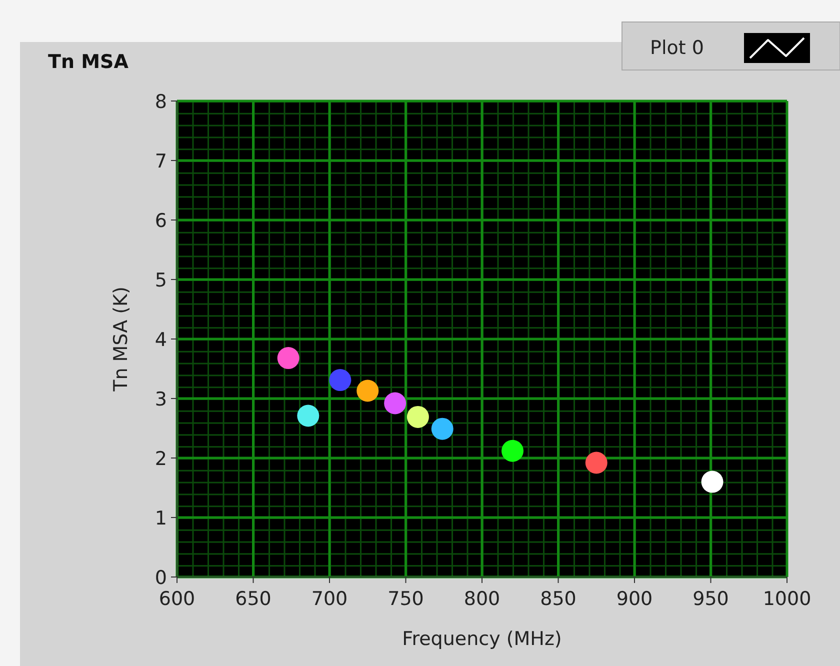 This screenshot has width=840, height=666. I want to click on y-tick-label: 7, so click(160, 161).